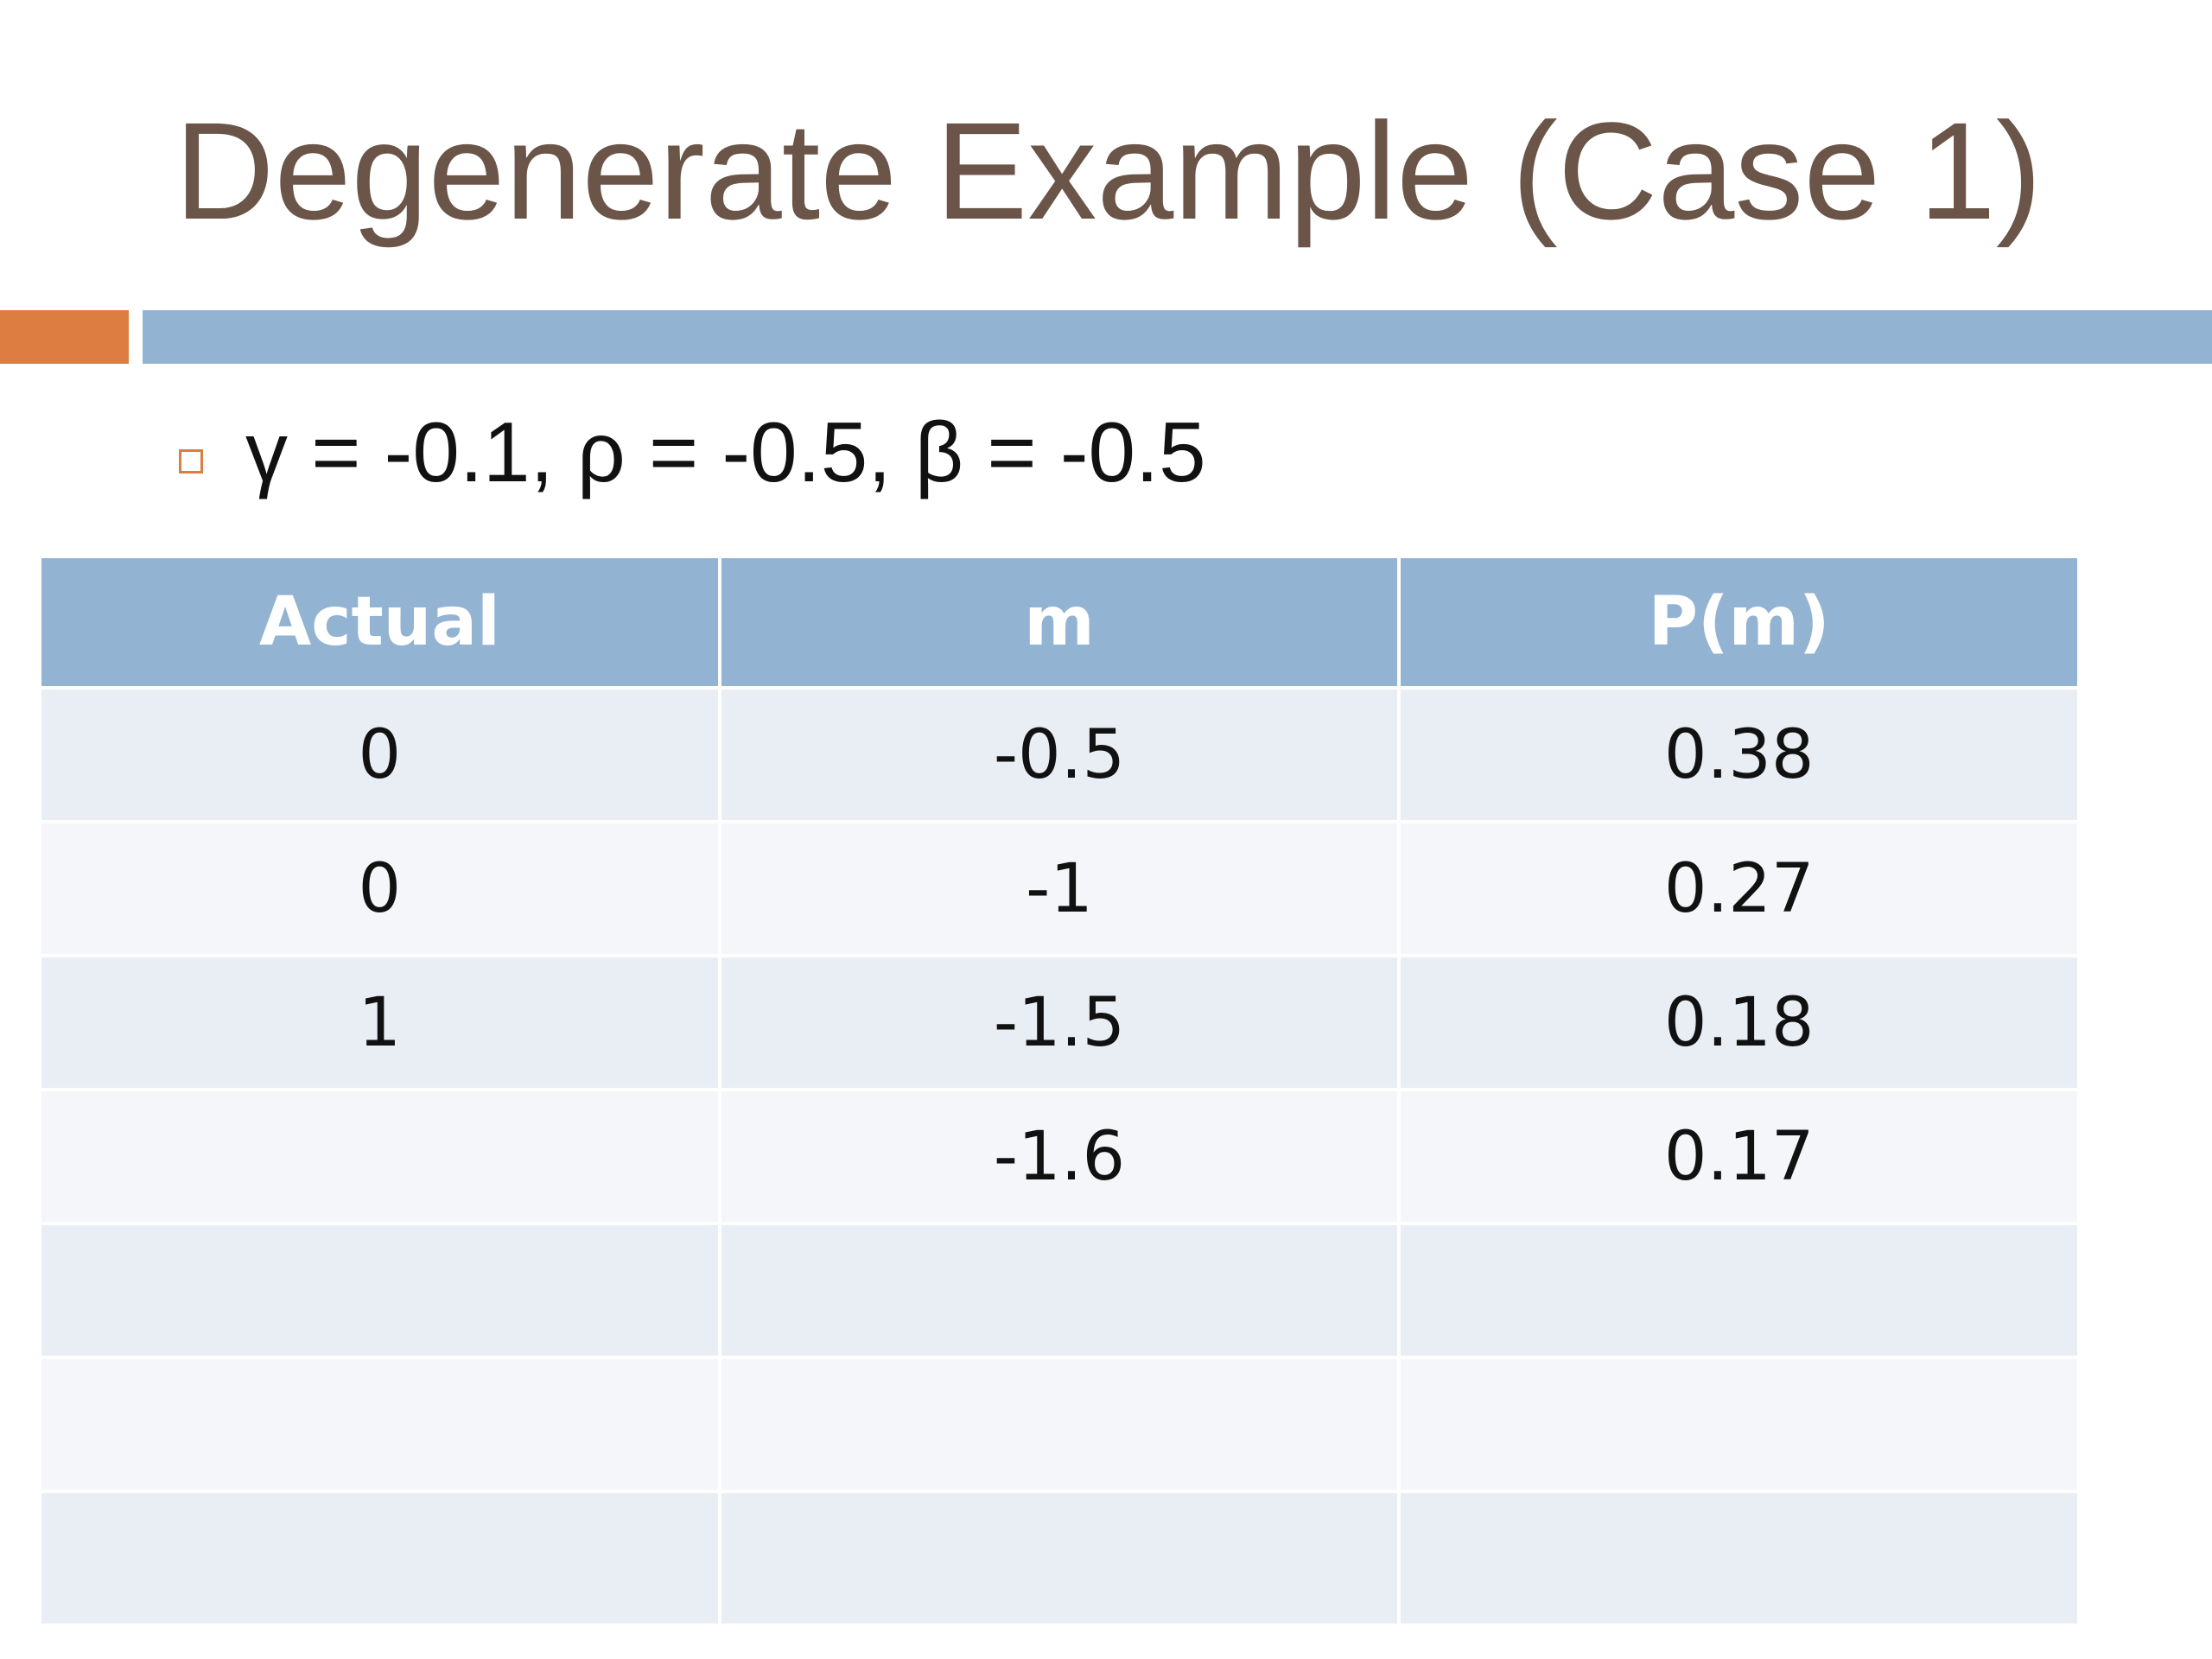 The height and width of the screenshot is (1659, 2212). I want to click on table-row: -1.6 0.17, so click(1059, 1156).